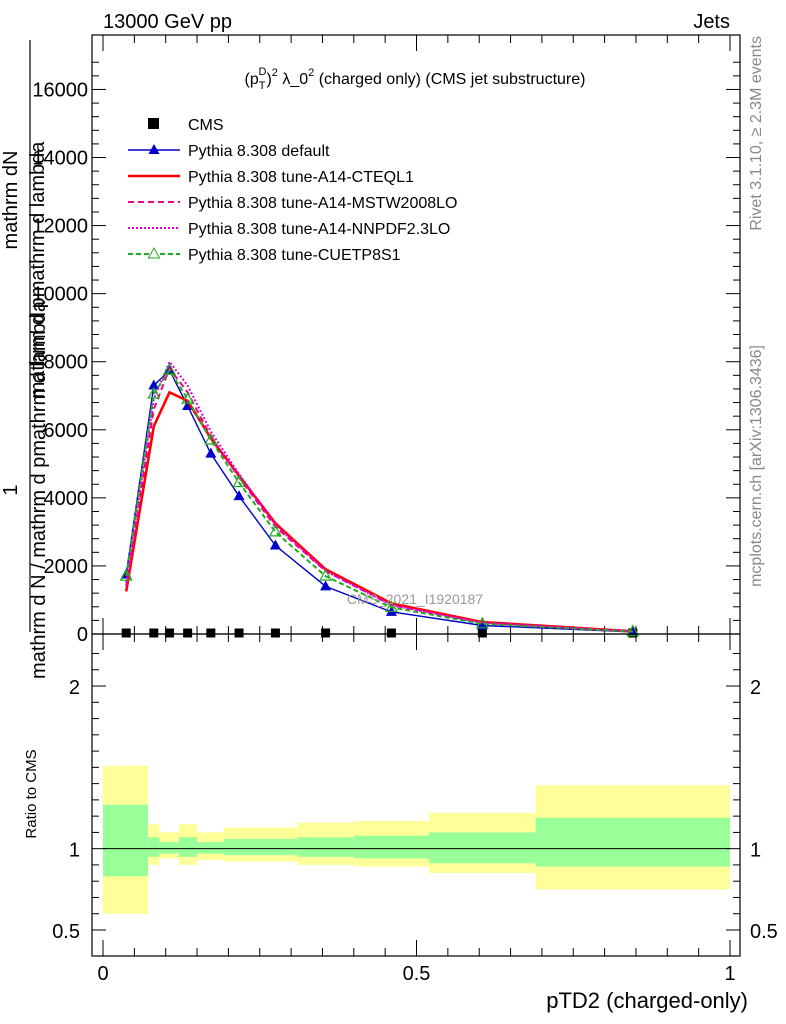 Image resolution: width=786 pixels, height=1024 pixels. I want to click on header-left: 13000 GeV pp, so click(167, 22).